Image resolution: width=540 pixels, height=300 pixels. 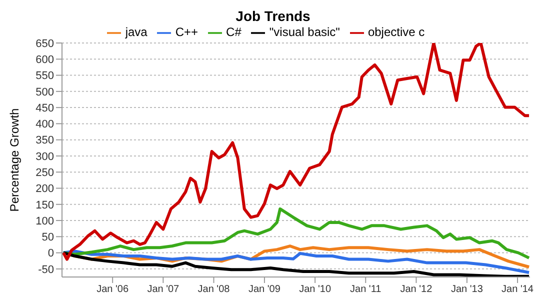 What do you see at coordinates (45, 140) in the screenshot?
I see `y-tick-label: 350` at bounding box center [45, 140].